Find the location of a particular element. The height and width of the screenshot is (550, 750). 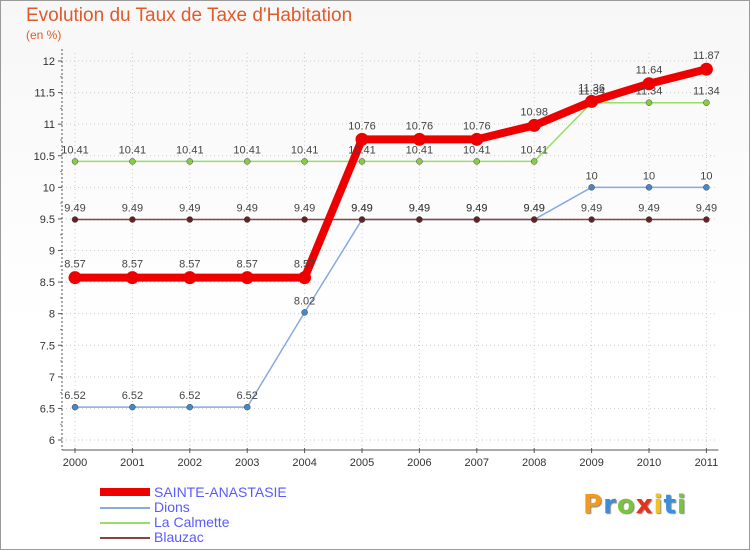

legend-label-dions: Dions is located at coordinates (172, 507).